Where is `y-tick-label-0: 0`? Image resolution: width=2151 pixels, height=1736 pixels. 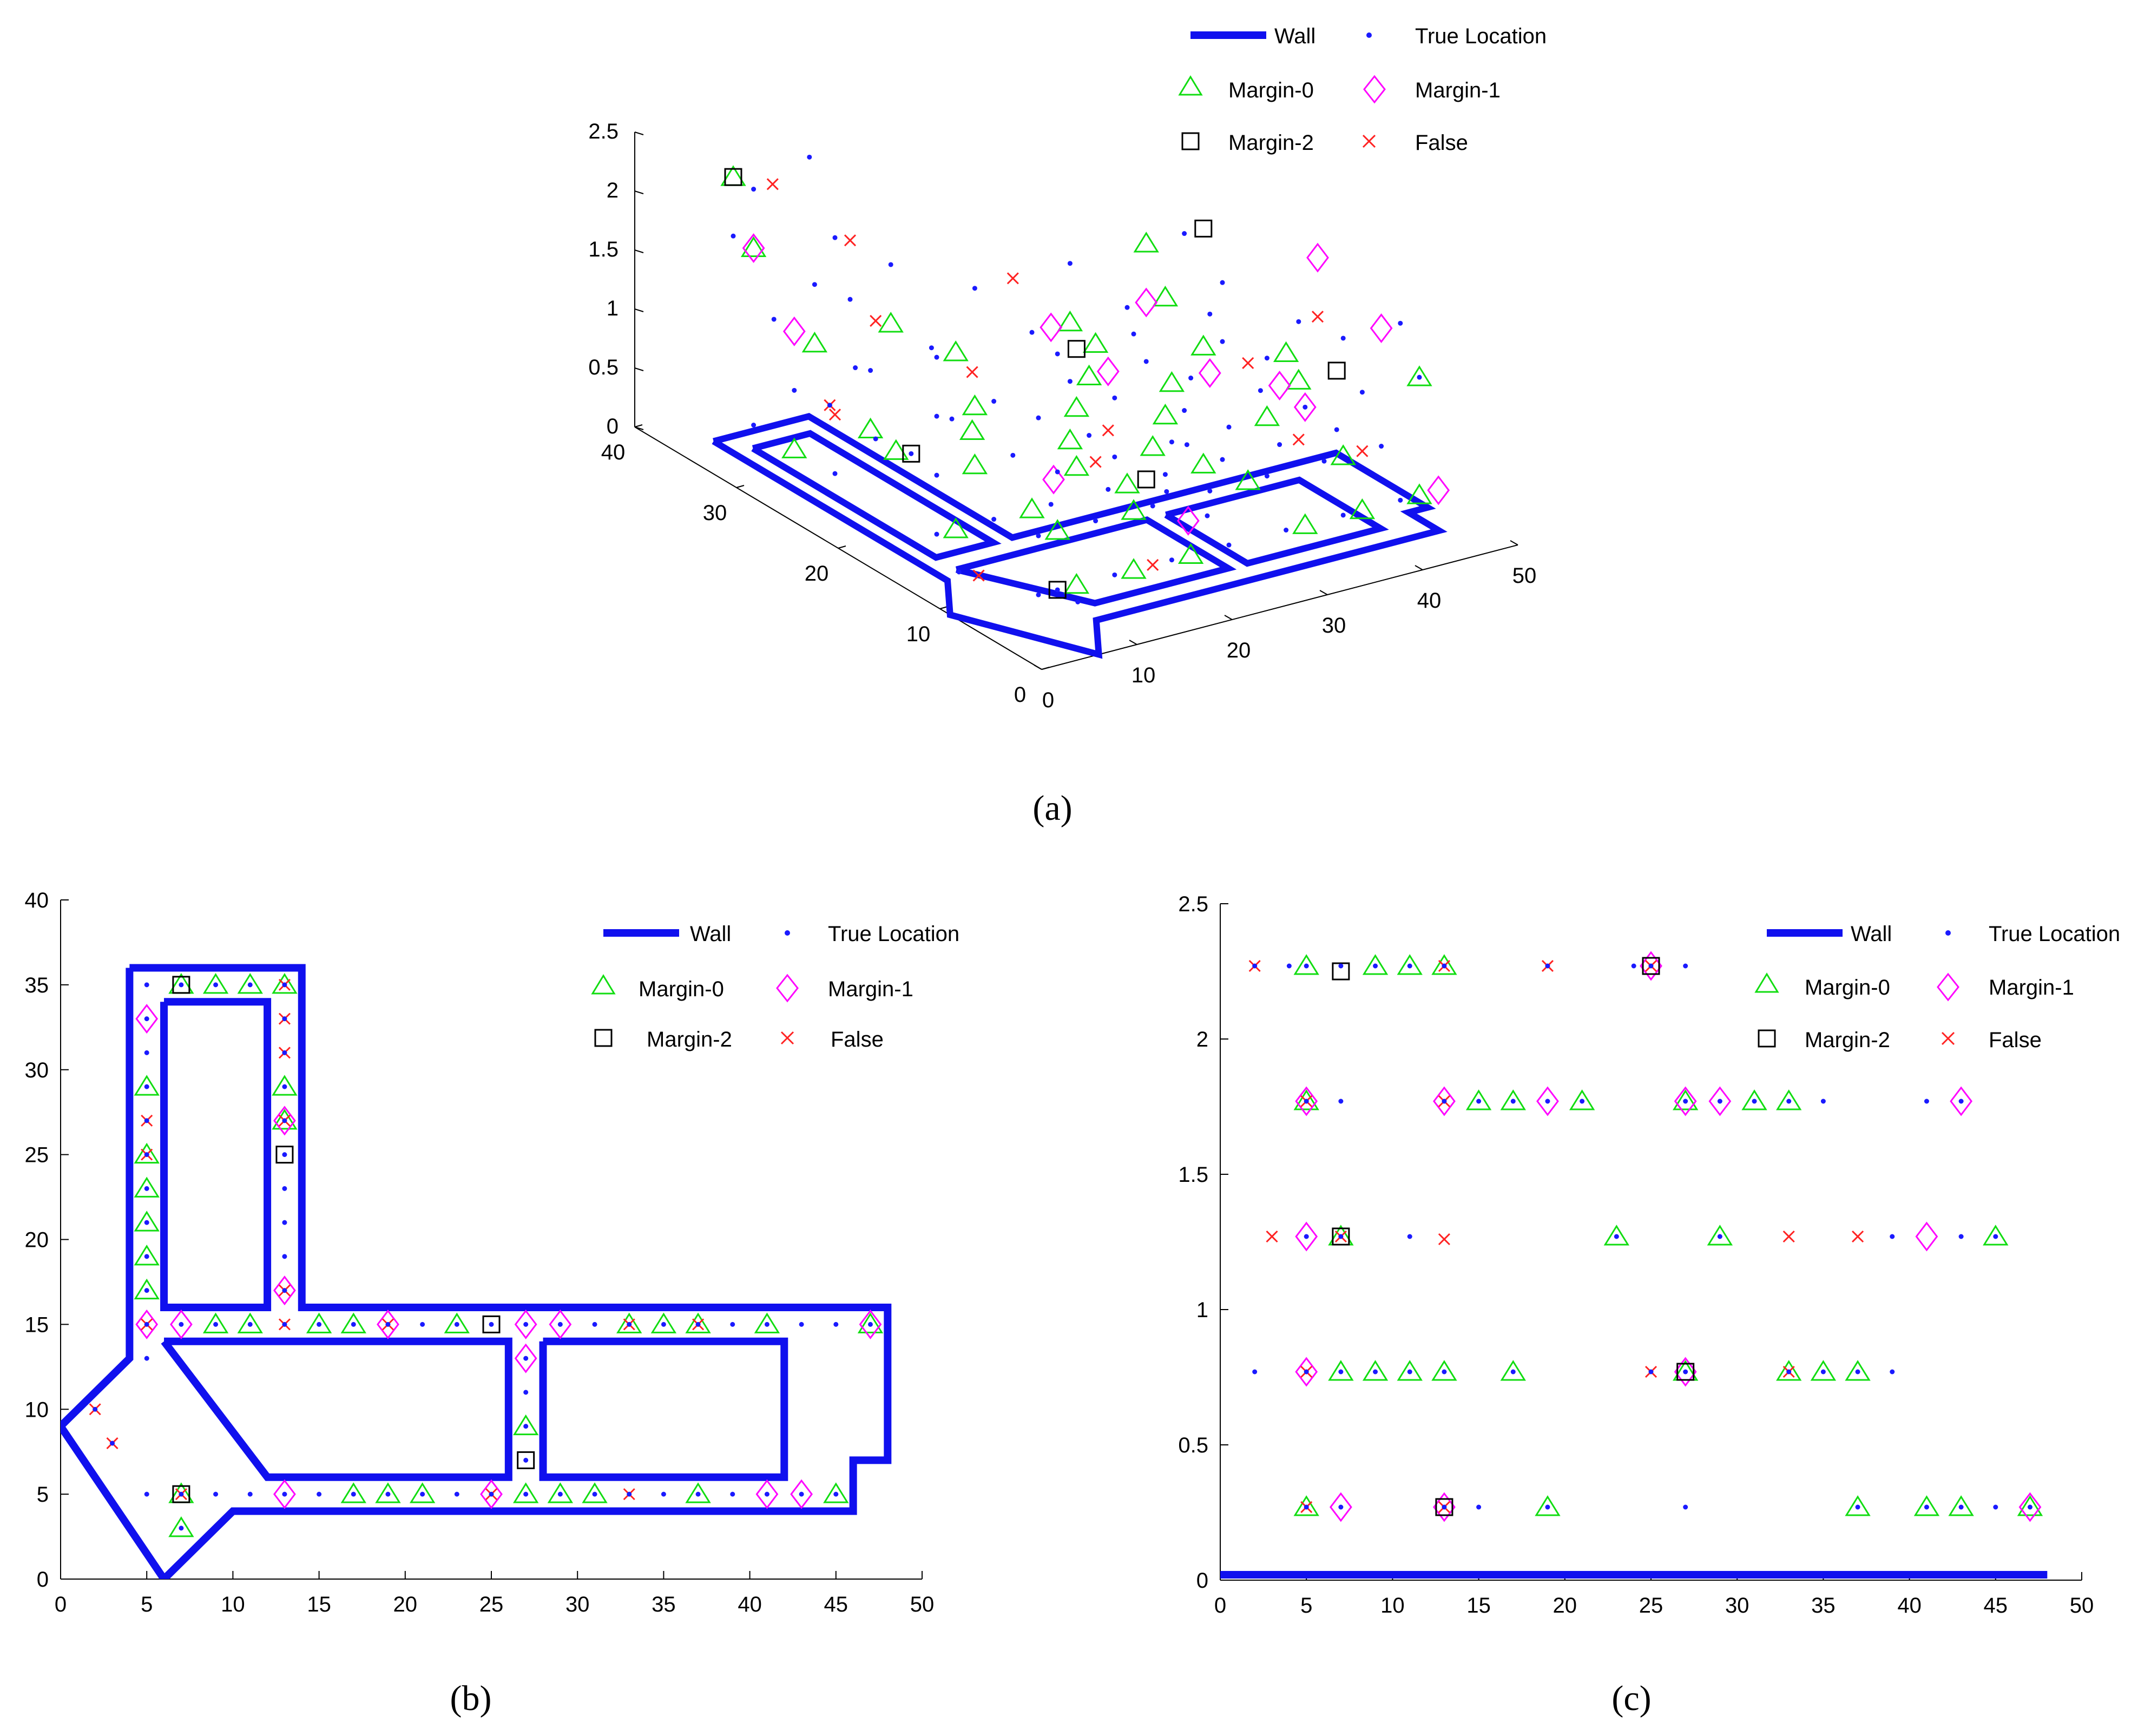
y-tick-label-0: 0 is located at coordinates (43, 1580).